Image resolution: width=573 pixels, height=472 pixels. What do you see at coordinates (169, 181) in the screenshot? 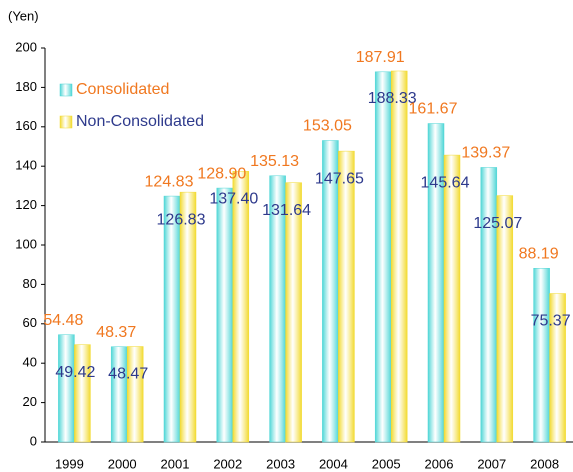
I see `data-label: 124.83` at bounding box center [169, 181].